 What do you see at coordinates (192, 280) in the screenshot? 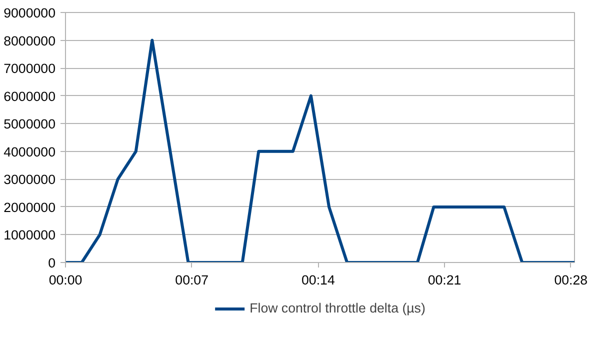
I see `x-tick-label: 00:07` at bounding box center [192, 280].